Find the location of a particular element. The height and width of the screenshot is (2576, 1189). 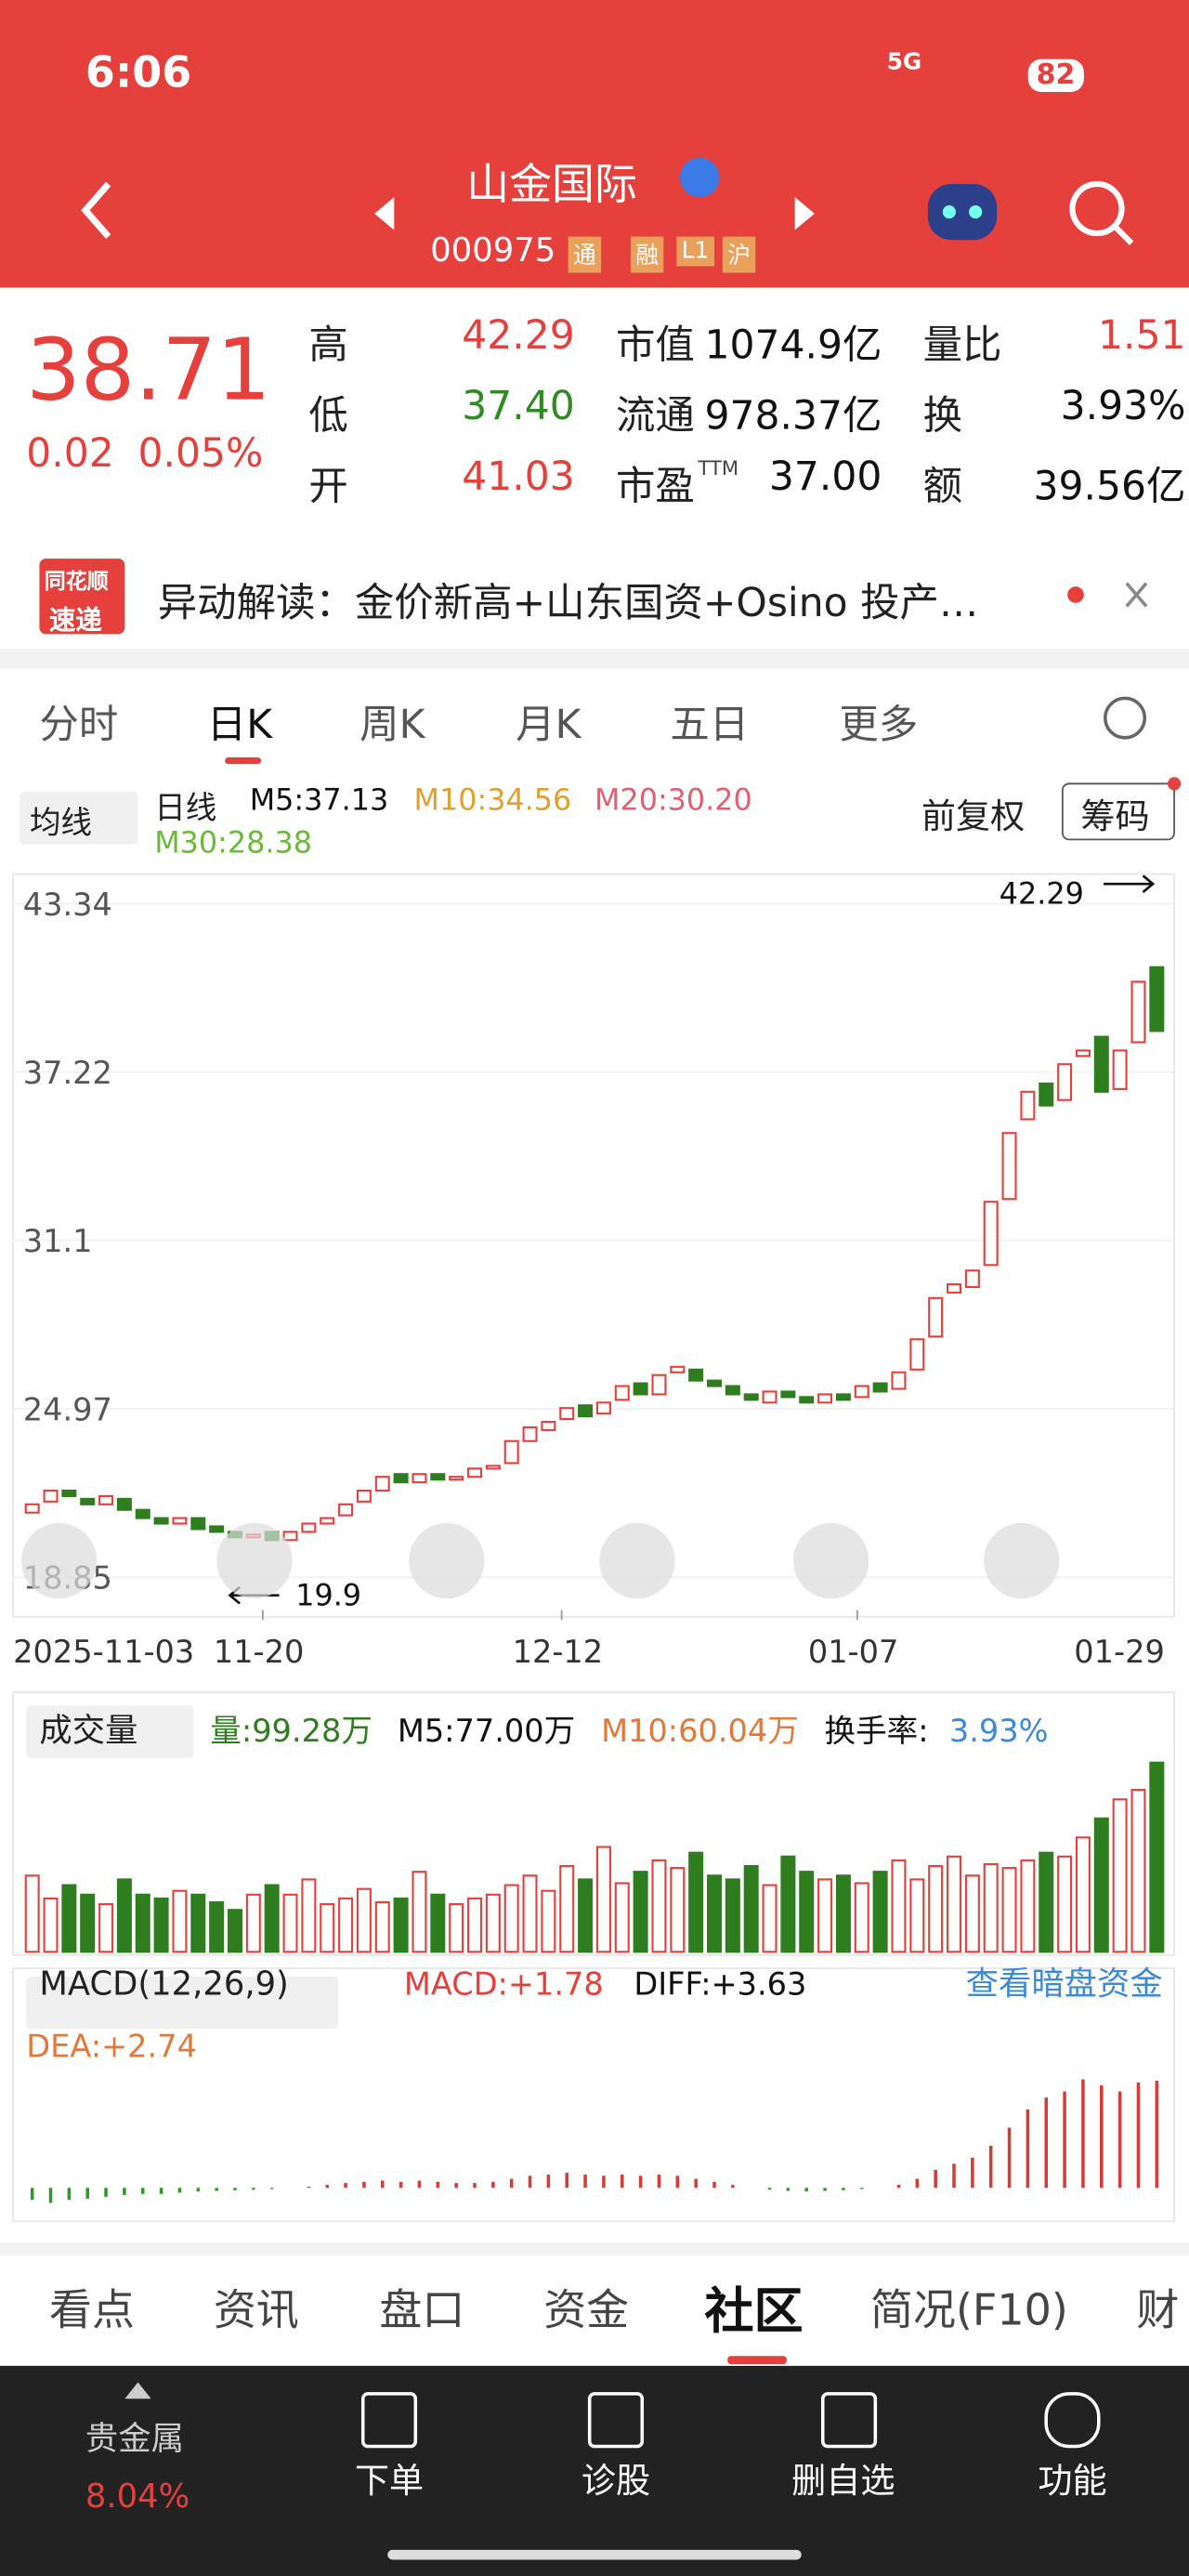

ma-label: M10:34.56 is located at coordinates (492, 801).